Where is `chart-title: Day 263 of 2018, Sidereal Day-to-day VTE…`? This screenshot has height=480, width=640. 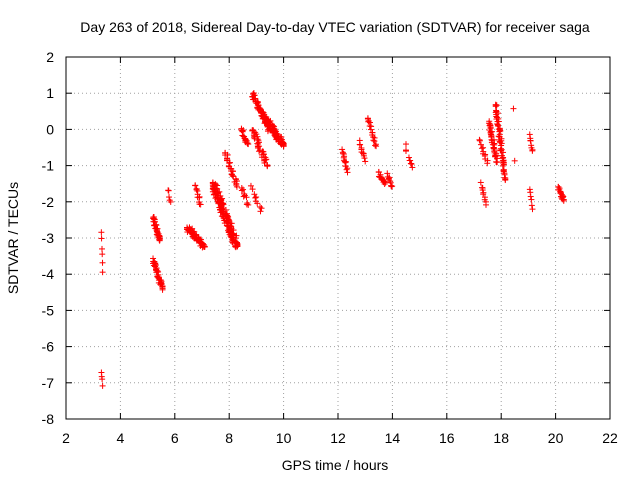 chart-title: Day 263 of 2018, Sidereal Day-to-day VTE… is located at coordinates (335, 27).